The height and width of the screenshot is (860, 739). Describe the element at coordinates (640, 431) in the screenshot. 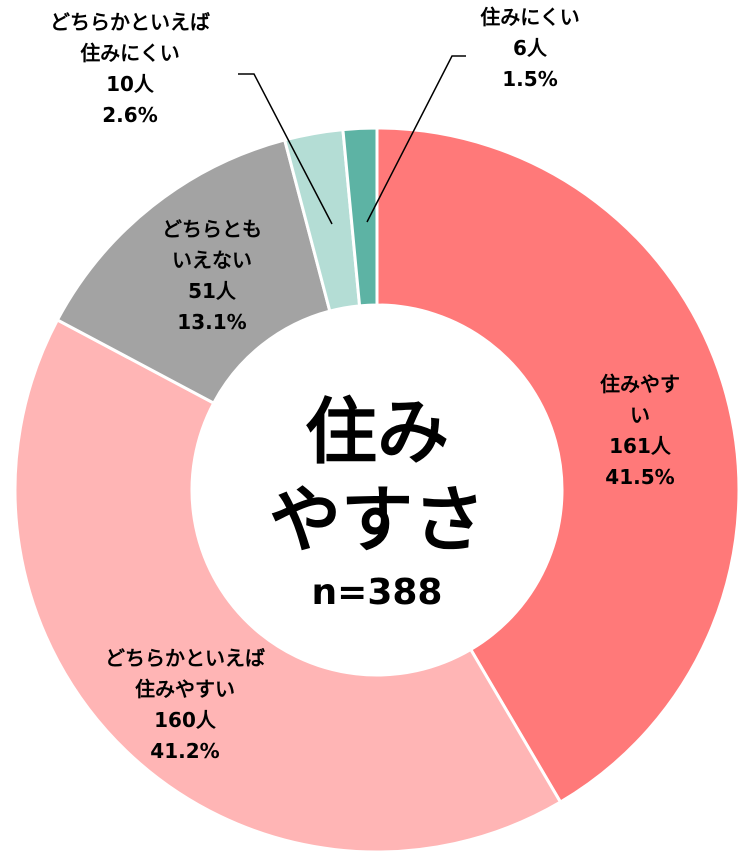

I see `slice-label: 住みやすい 161人 41.5%` at that location.